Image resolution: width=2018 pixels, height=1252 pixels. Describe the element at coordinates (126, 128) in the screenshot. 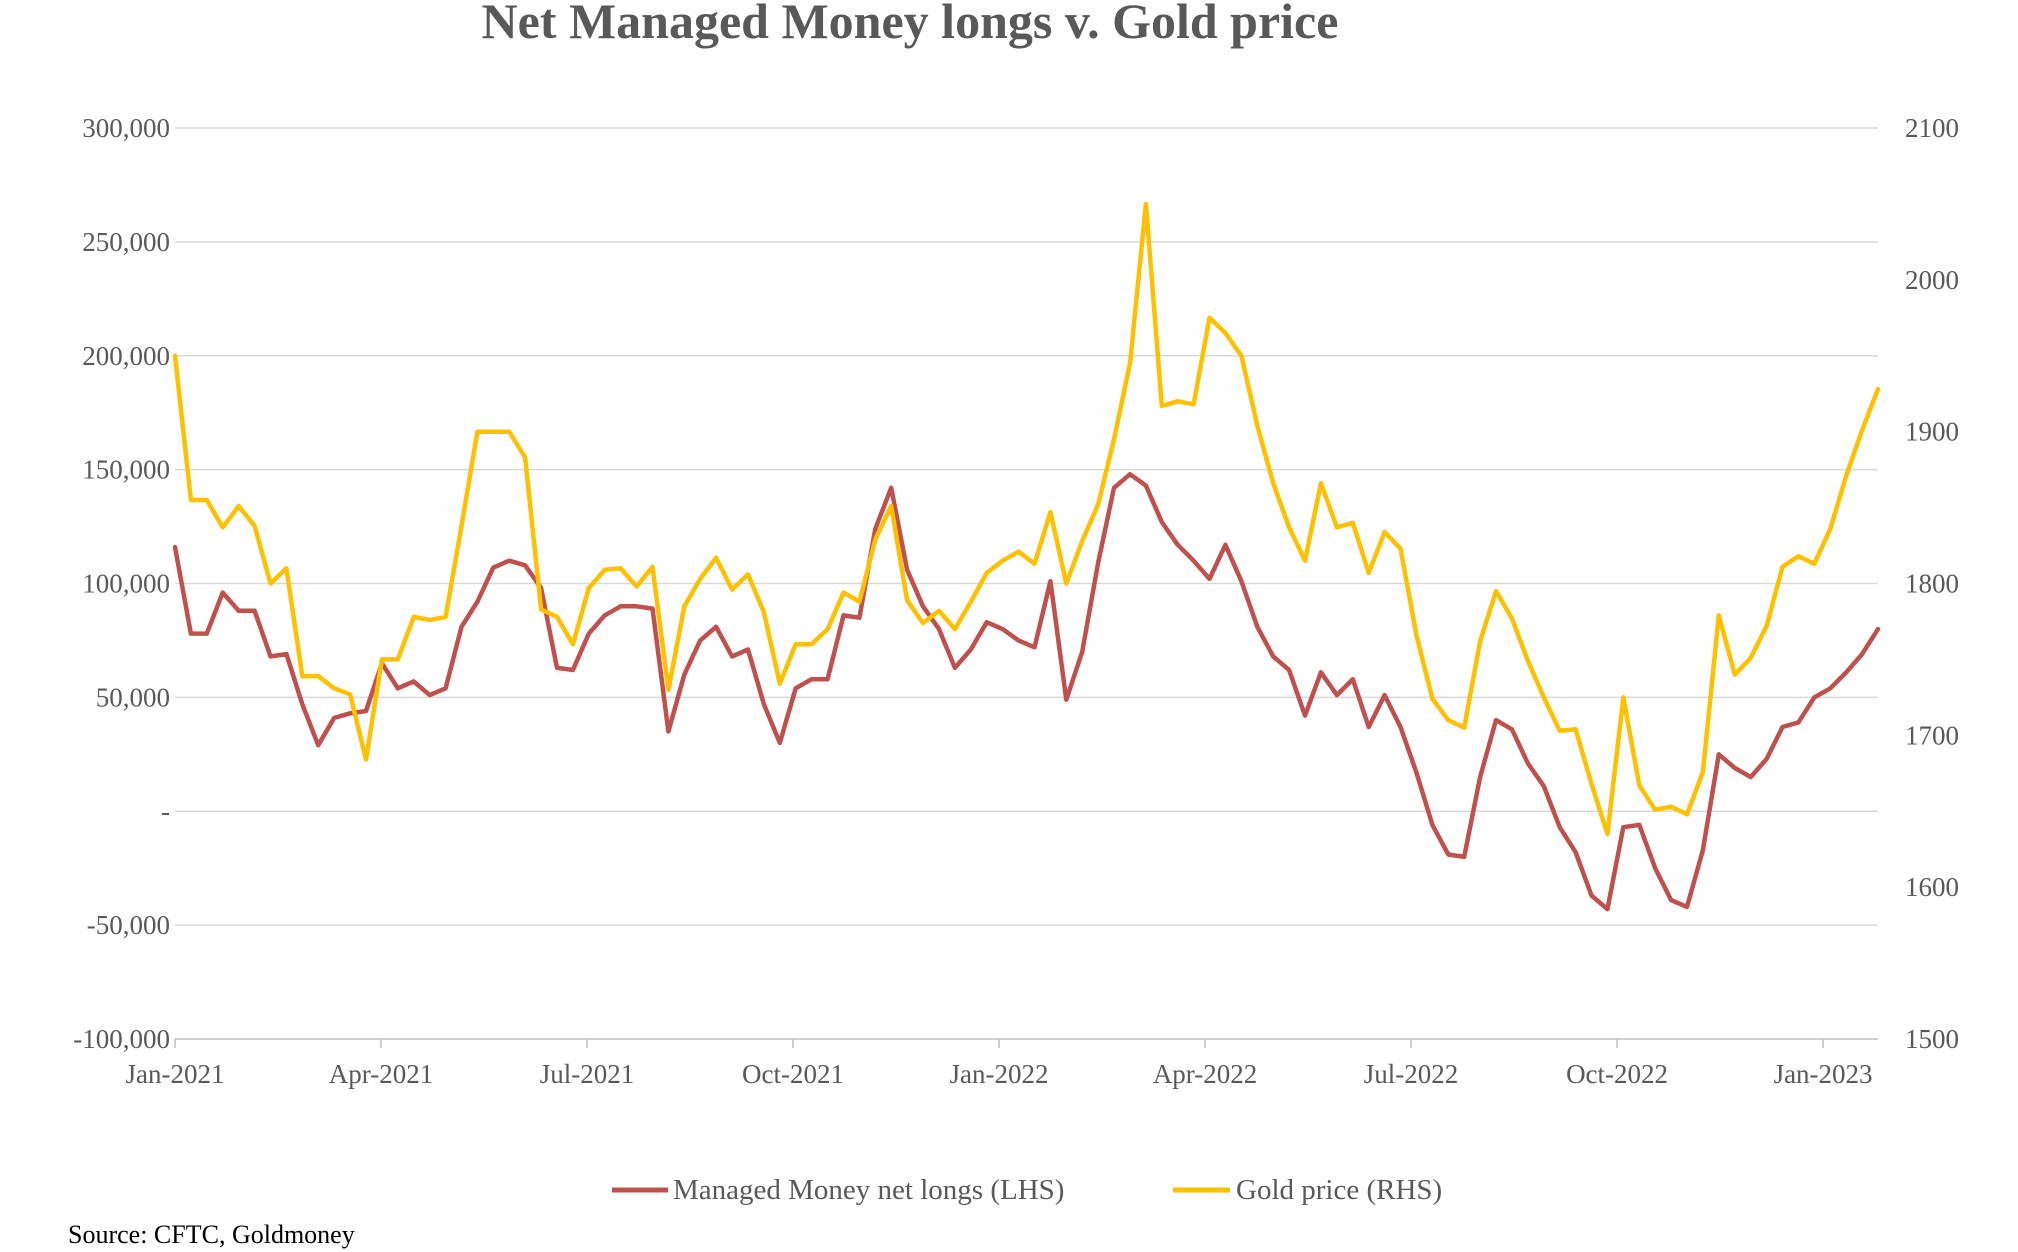

I see `y-left-tick-label: 300,000` at that location.